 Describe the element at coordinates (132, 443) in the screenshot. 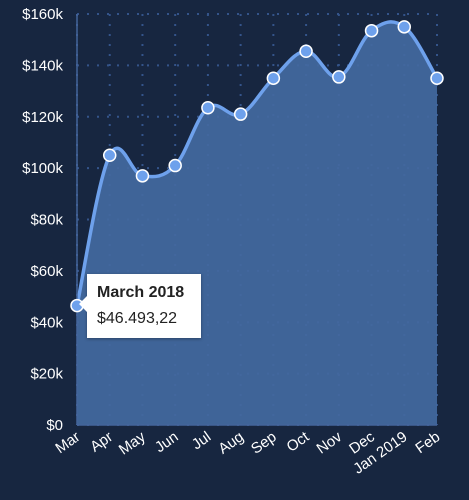

I see `x-tick-label: May` at that location.